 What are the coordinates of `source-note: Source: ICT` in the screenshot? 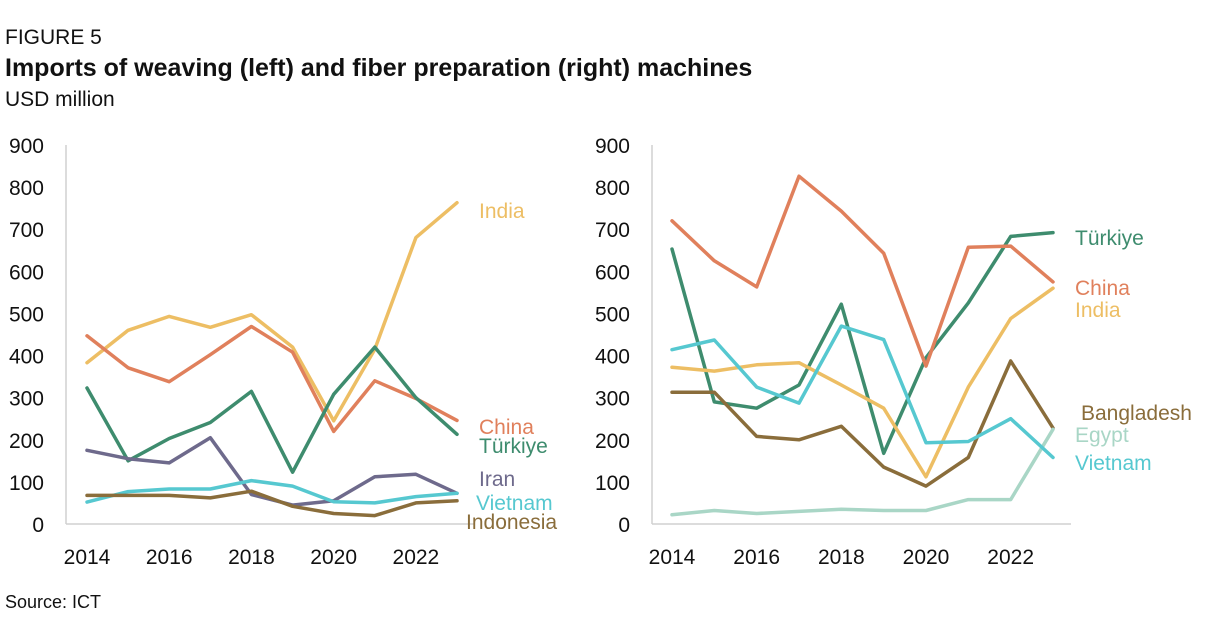 It's located at (53, 602).